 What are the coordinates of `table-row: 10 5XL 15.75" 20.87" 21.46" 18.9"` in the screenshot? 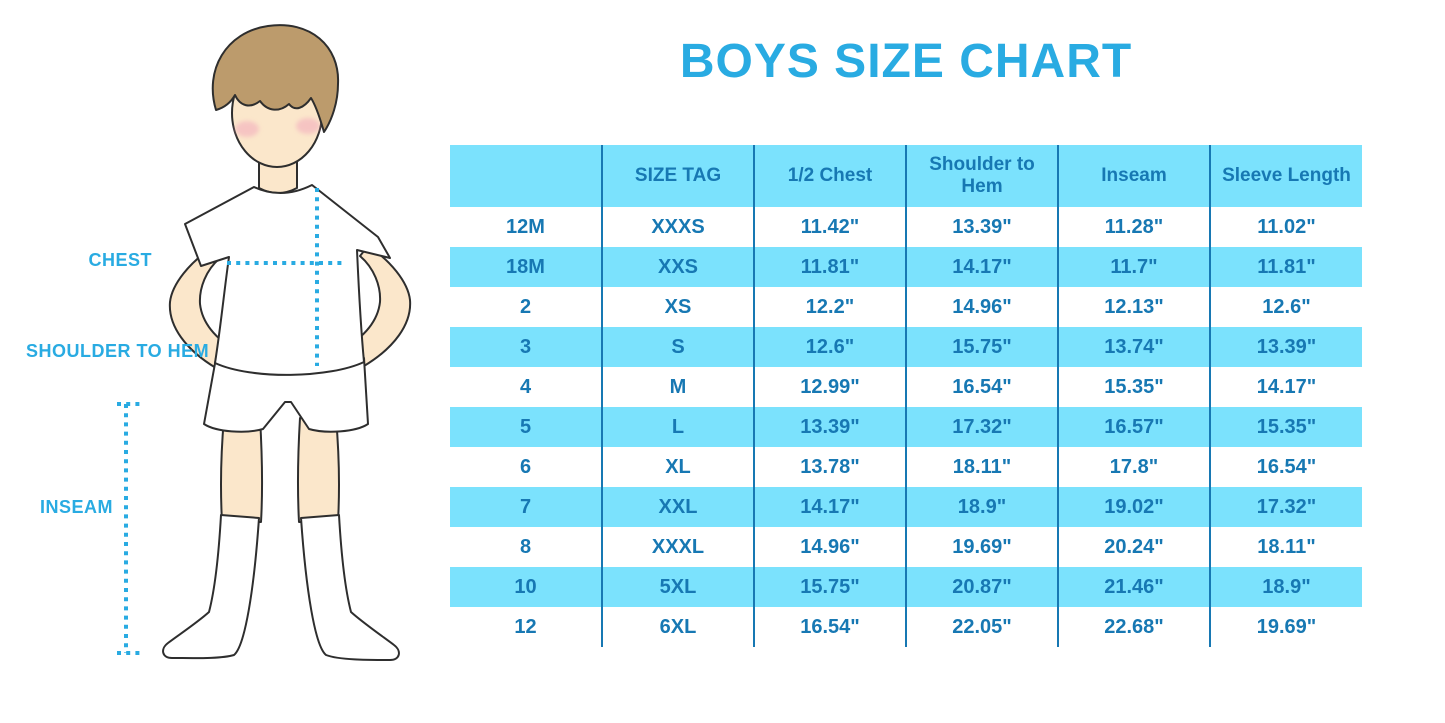 It's located at (906, 587).